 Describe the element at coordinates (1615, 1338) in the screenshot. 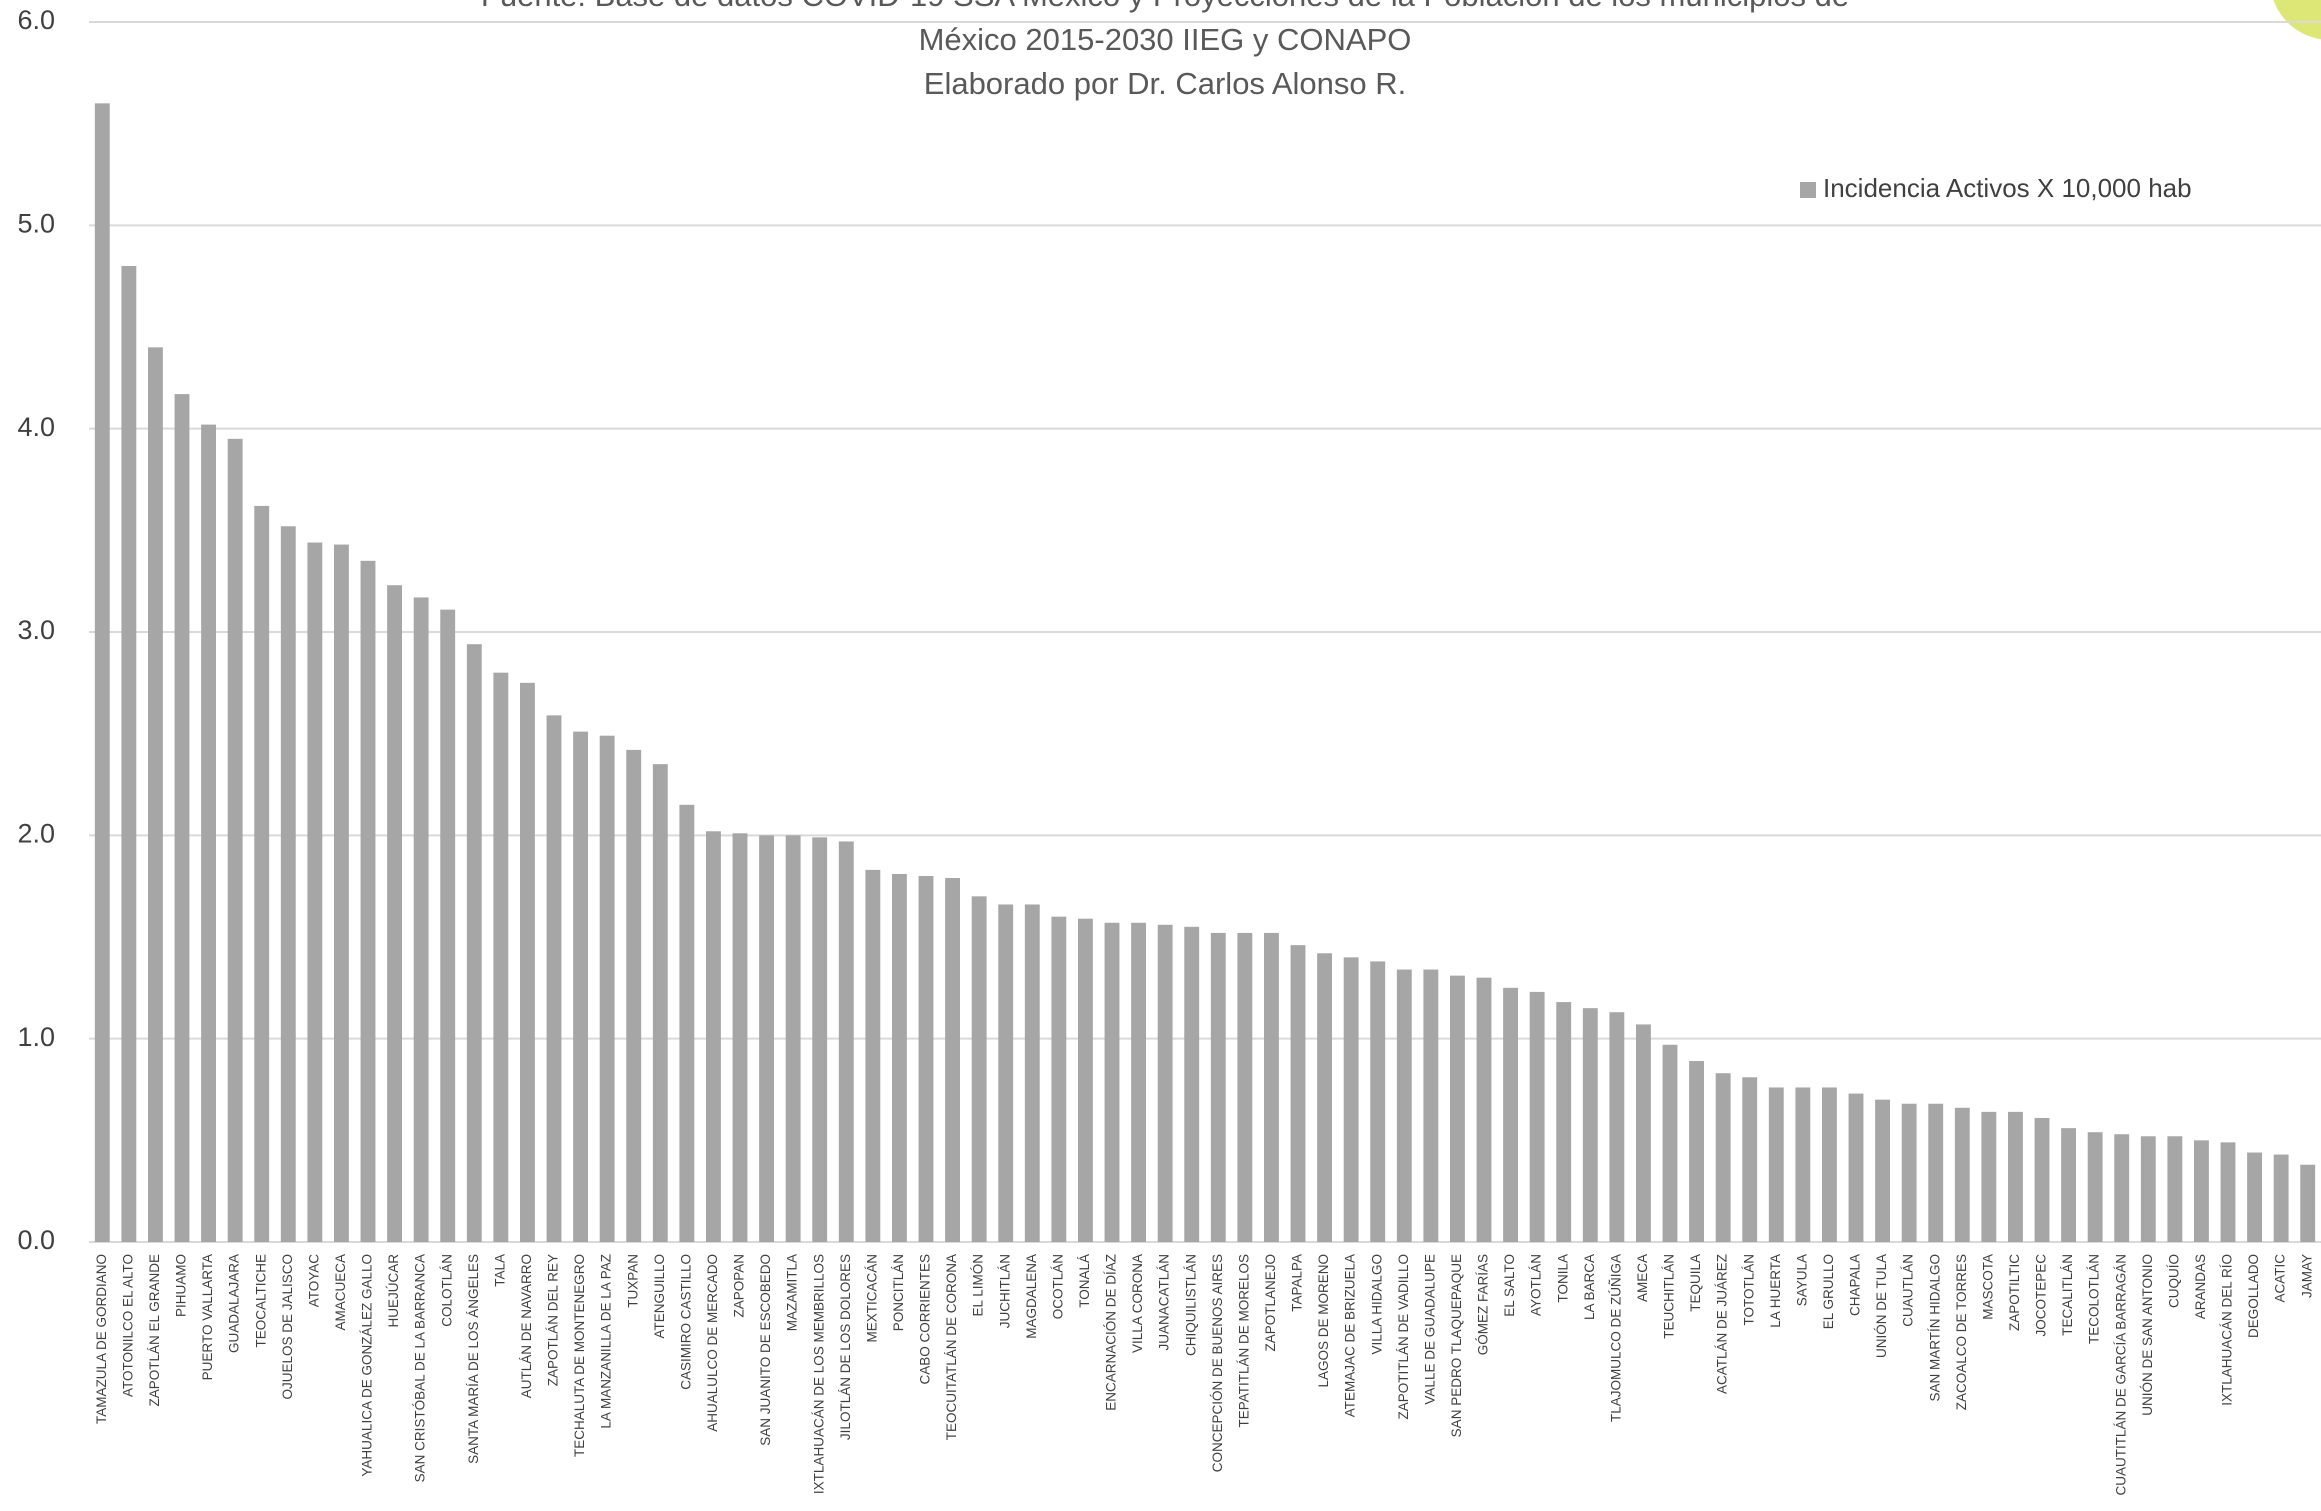

I see `x-tick-label: TLAJOMULCO DE ZÚÑIGA` at that location.